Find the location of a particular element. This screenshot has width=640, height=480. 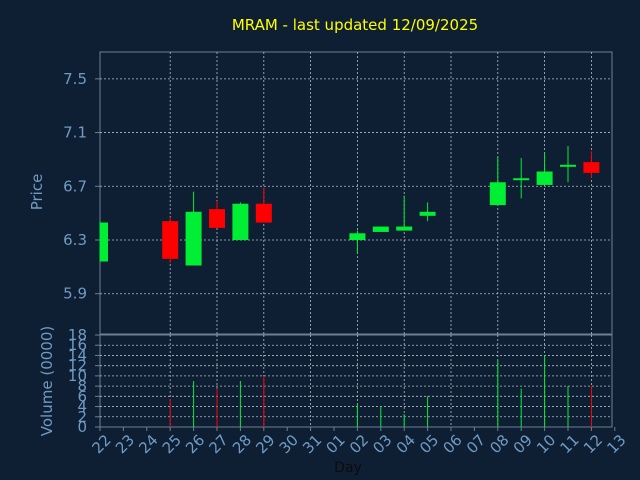

chart-title: MRAM - last updated 12/09/2025 is located at coordinates (355, 25).